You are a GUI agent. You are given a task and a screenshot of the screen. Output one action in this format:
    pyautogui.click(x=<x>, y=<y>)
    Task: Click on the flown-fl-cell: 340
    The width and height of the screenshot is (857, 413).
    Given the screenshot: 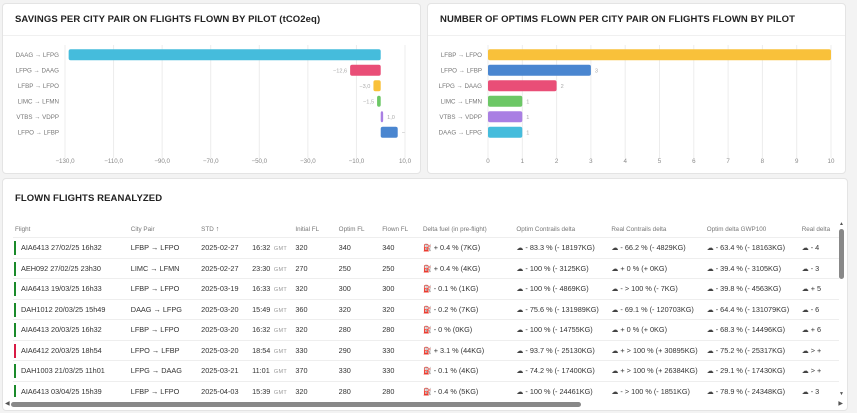 What is the action you would take?
    pyautogui.click(x=400, y=247)
    